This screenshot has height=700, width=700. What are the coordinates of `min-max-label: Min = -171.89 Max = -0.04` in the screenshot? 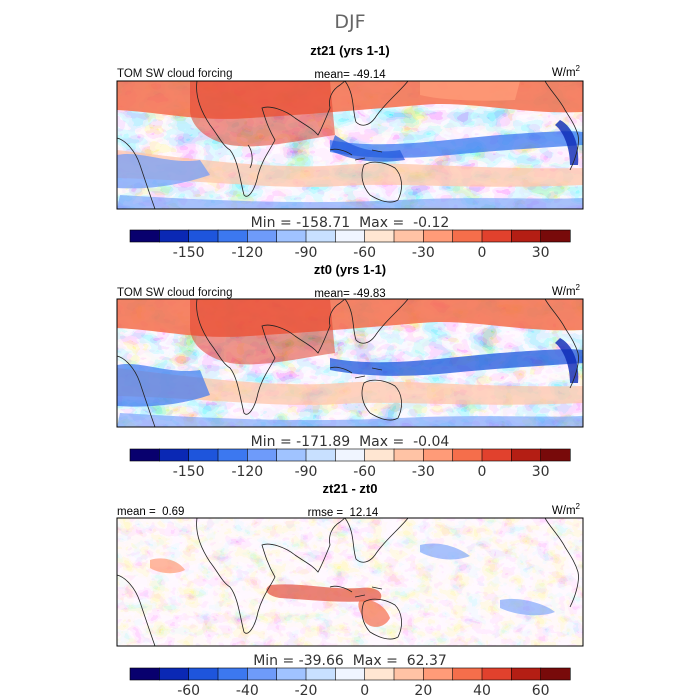 It's located at (350, 442).